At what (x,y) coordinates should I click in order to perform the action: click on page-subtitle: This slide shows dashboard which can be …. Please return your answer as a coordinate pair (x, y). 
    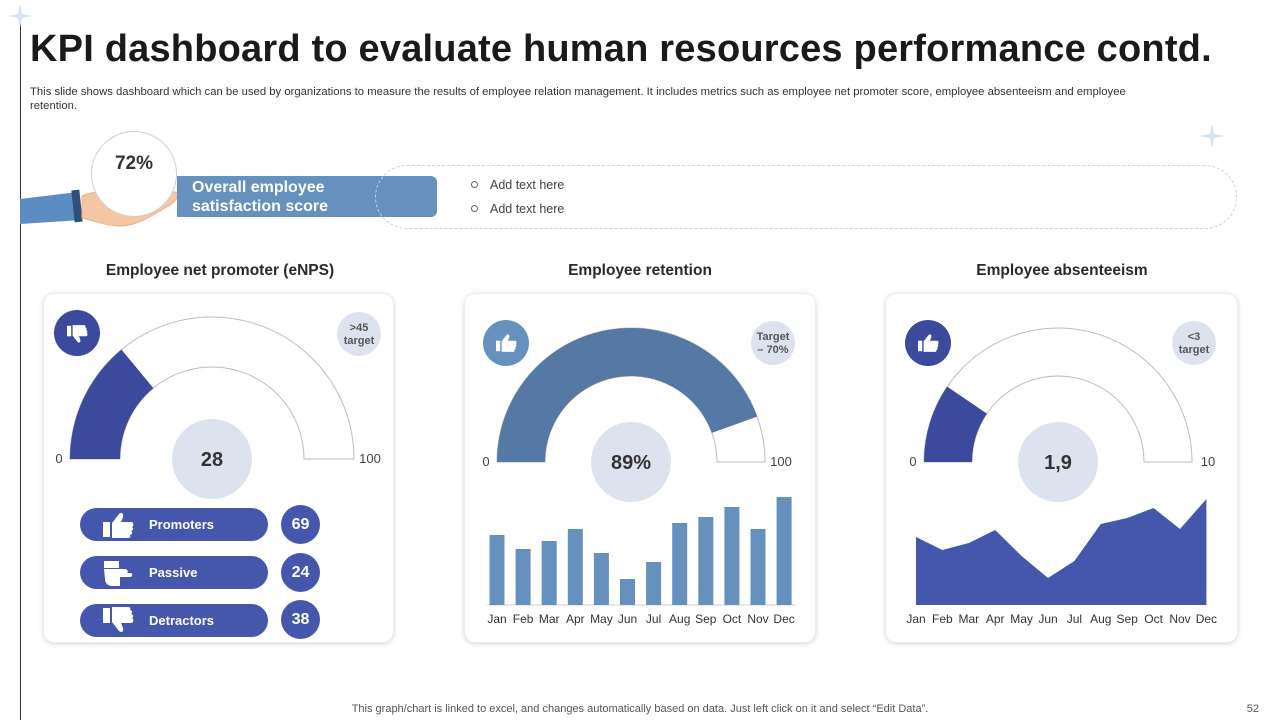
    Looking at the image, I should click on (578, 99).